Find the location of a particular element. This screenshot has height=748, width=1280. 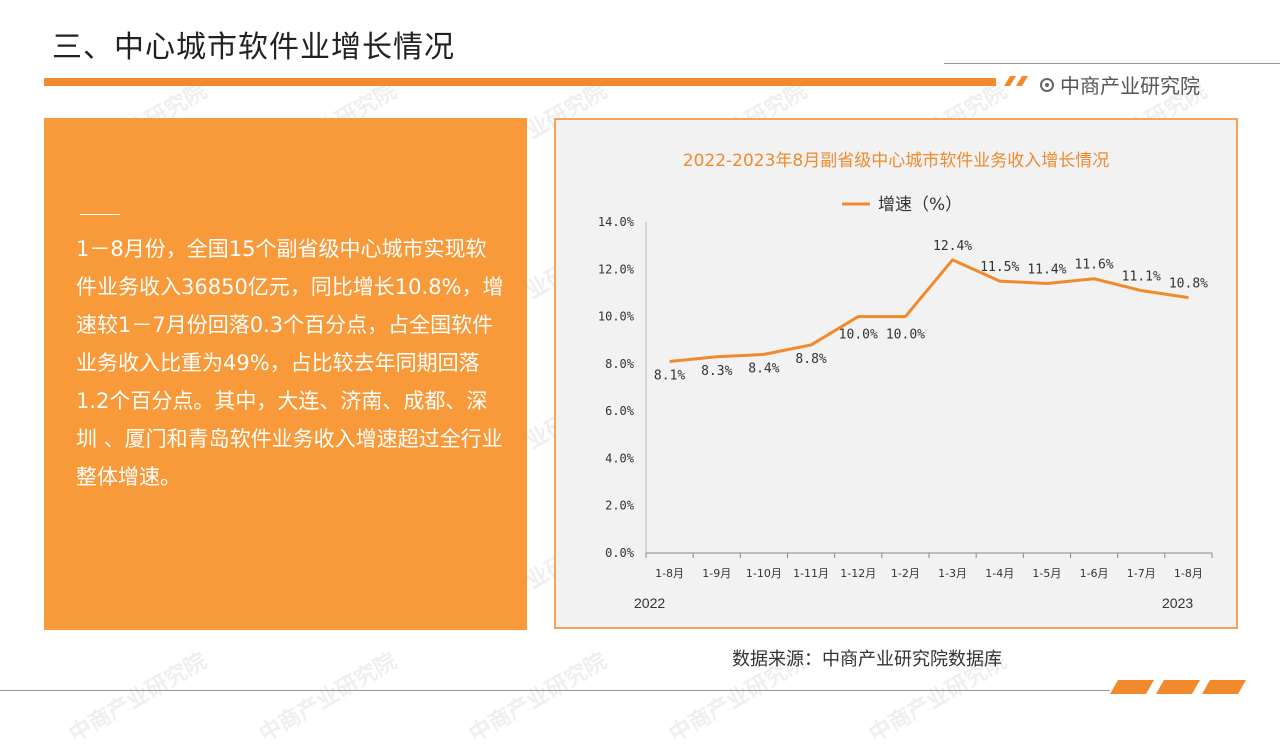

data-label: 8.1% is located at coordinates (669, 375).